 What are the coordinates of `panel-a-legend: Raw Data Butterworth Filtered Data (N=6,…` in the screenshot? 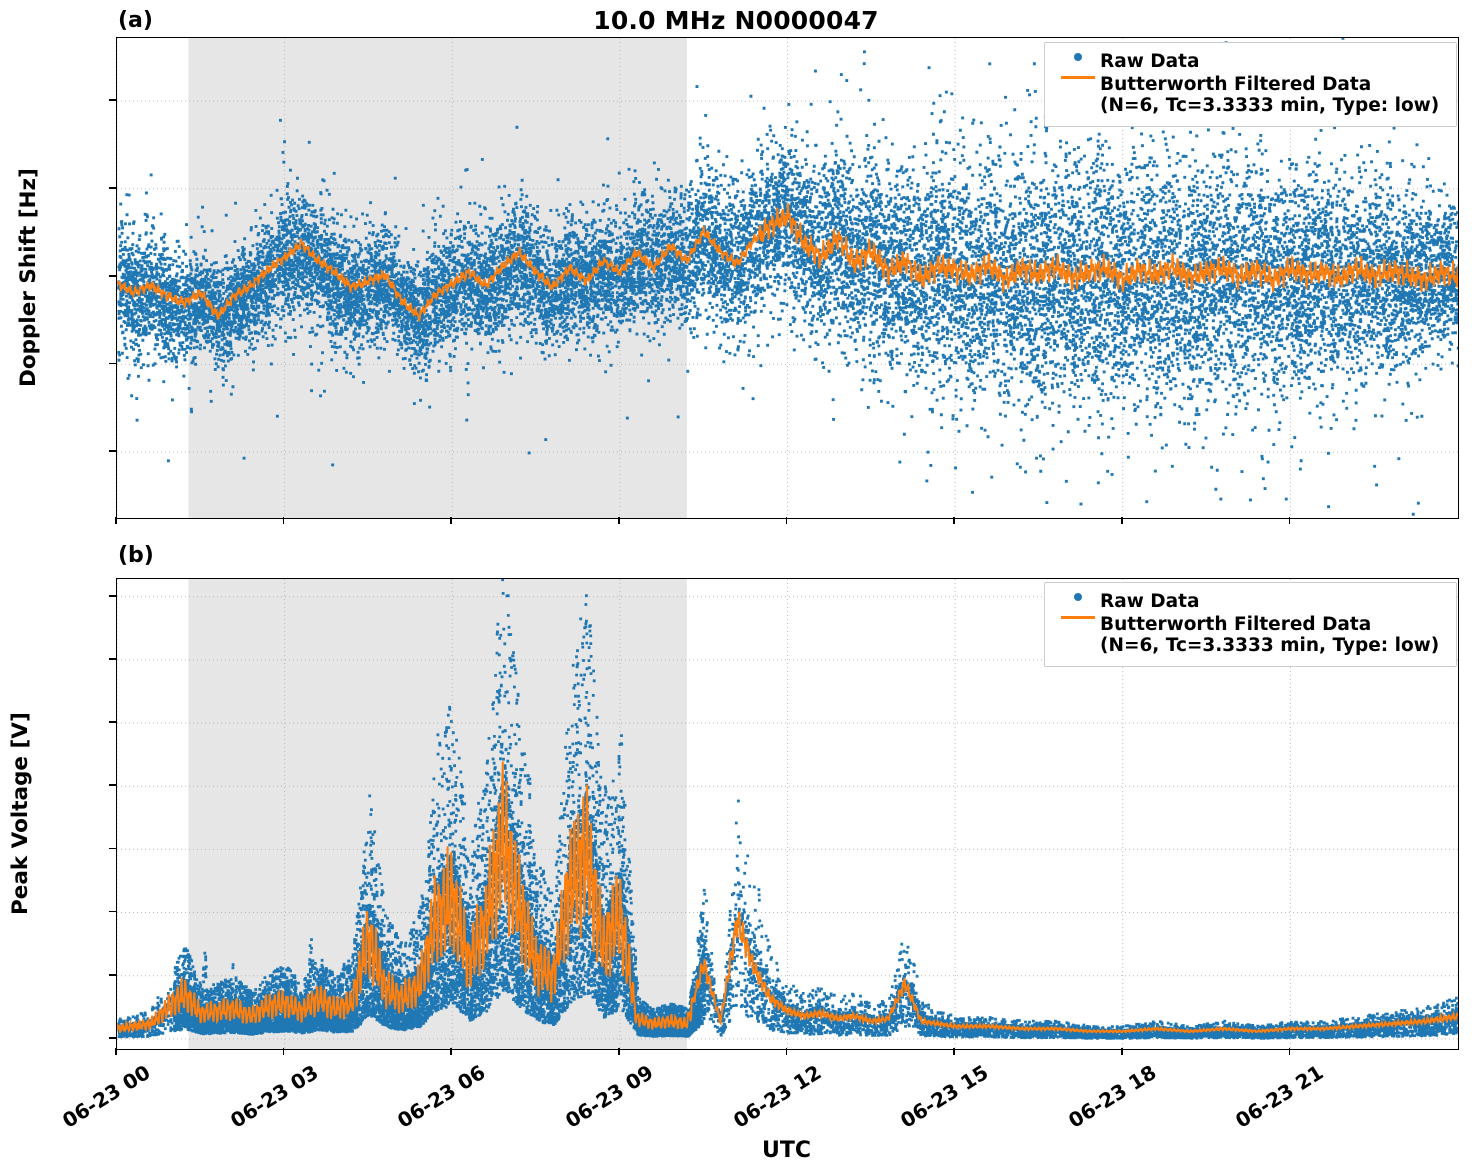 It's located at (1250, 84).